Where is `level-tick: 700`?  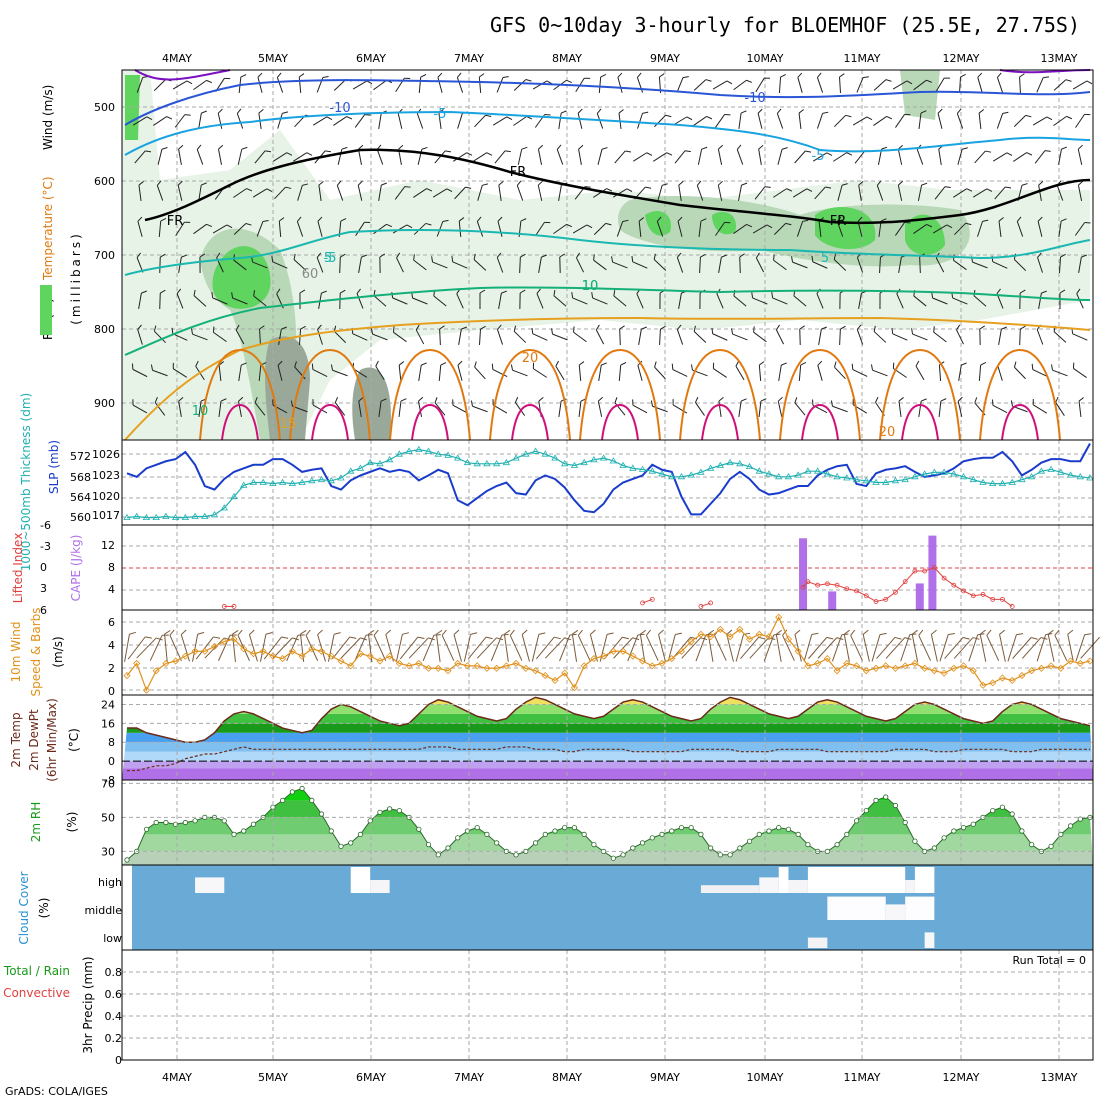
level-tick: 700 is located at coordinates (104, 255).